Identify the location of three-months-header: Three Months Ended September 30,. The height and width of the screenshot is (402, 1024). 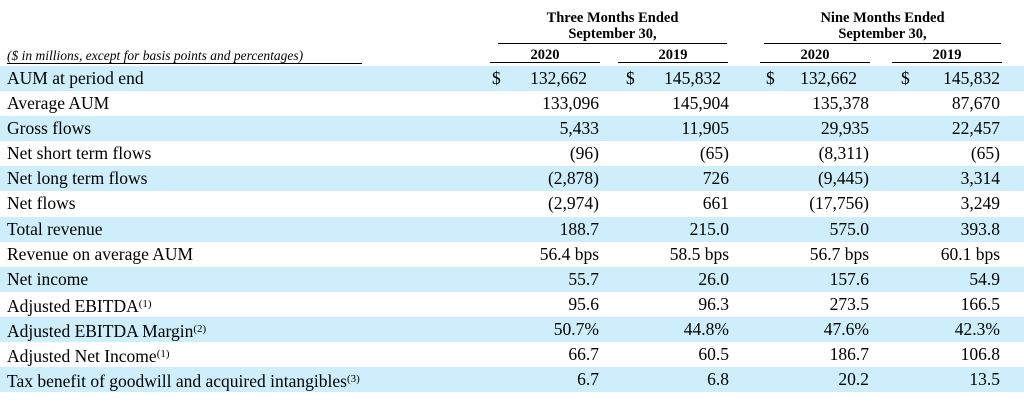
(612, 27).